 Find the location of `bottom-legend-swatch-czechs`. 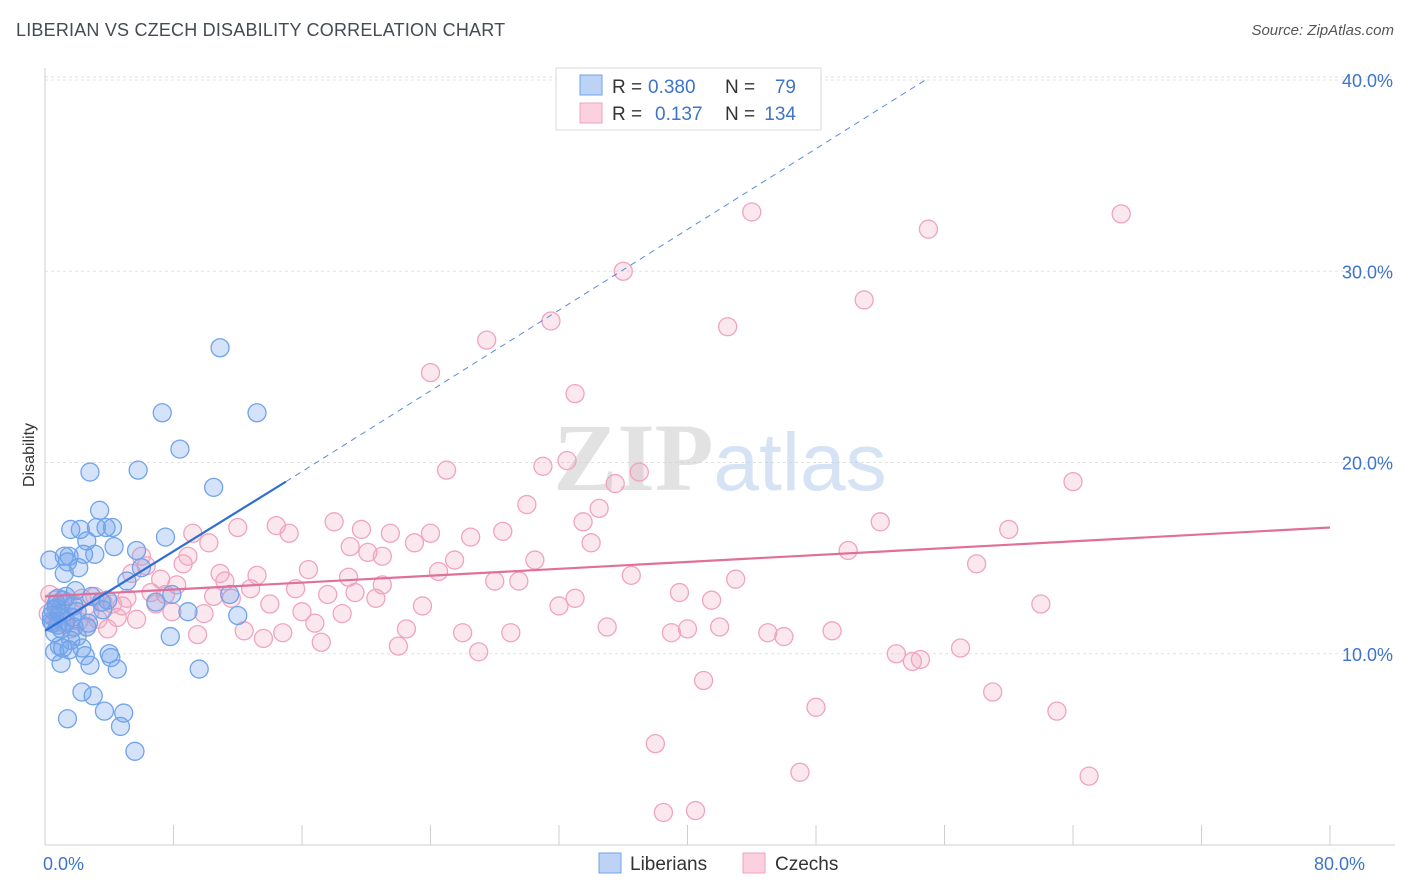

bottom-legend-swatch-czechs is located at coordinates (754, 863).